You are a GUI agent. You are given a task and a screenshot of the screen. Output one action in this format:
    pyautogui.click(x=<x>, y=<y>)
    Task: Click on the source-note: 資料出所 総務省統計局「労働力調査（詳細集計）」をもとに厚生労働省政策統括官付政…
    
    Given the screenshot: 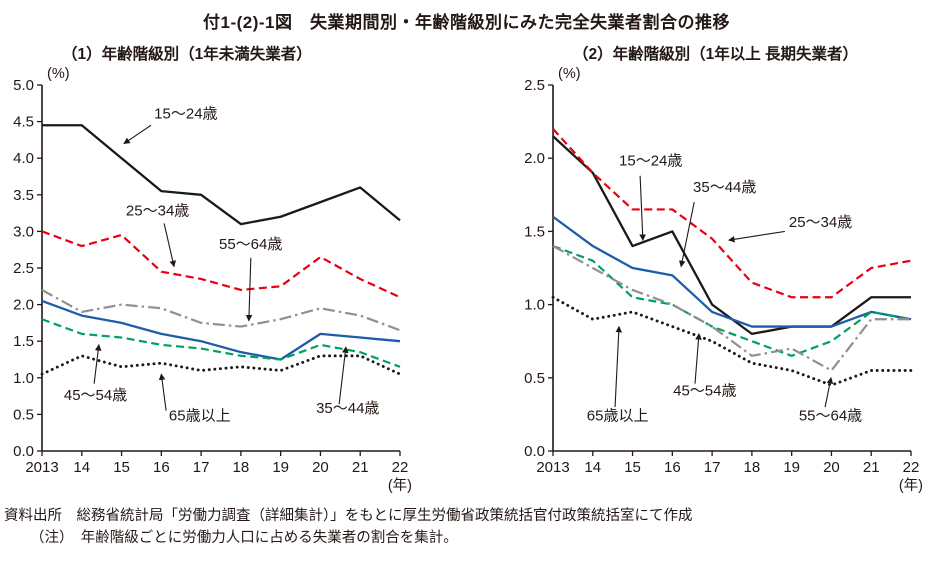 What is the action you would take?
    pyautogui.click(x=348, y=516)
    